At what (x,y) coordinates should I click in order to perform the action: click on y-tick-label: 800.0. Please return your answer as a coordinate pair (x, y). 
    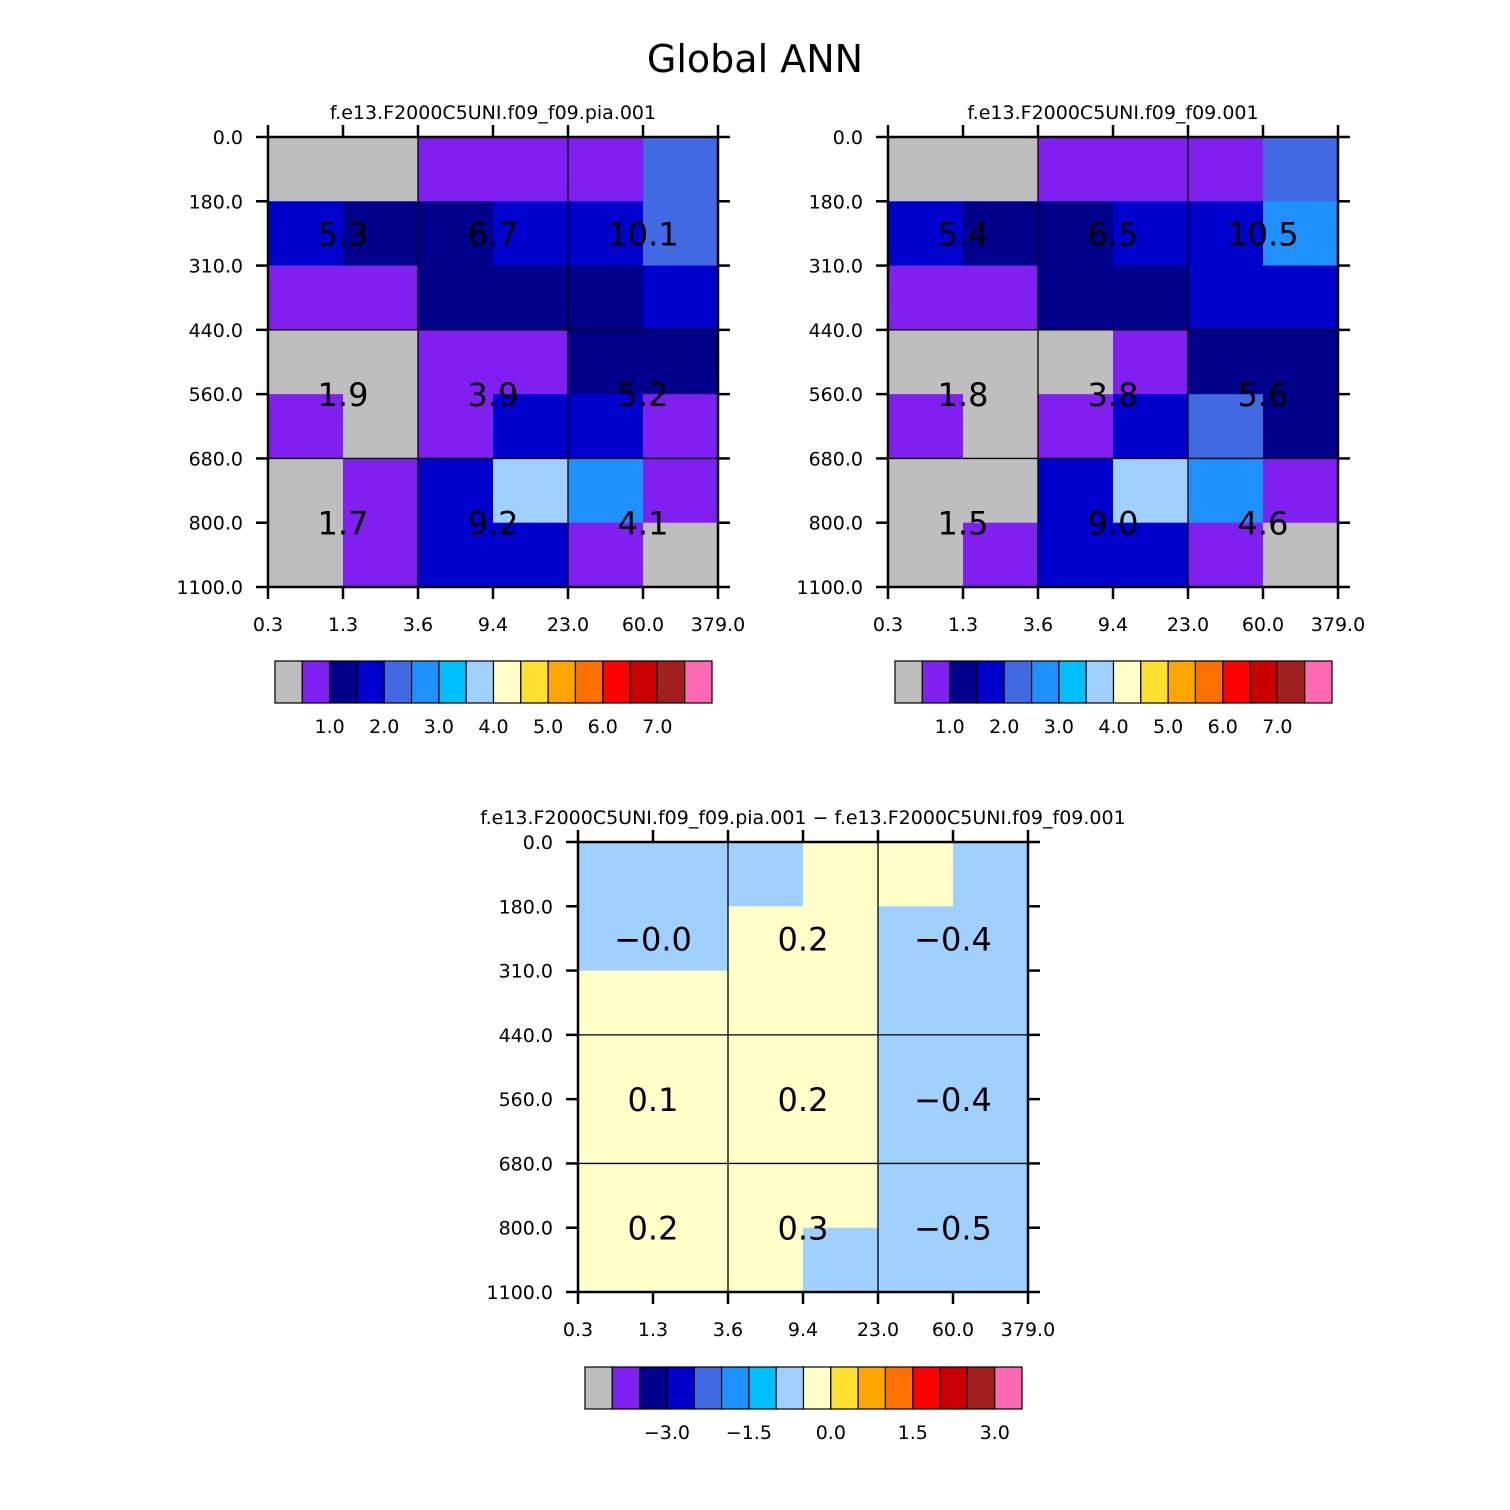
    Looking at the image, I should click on (526, 1229).